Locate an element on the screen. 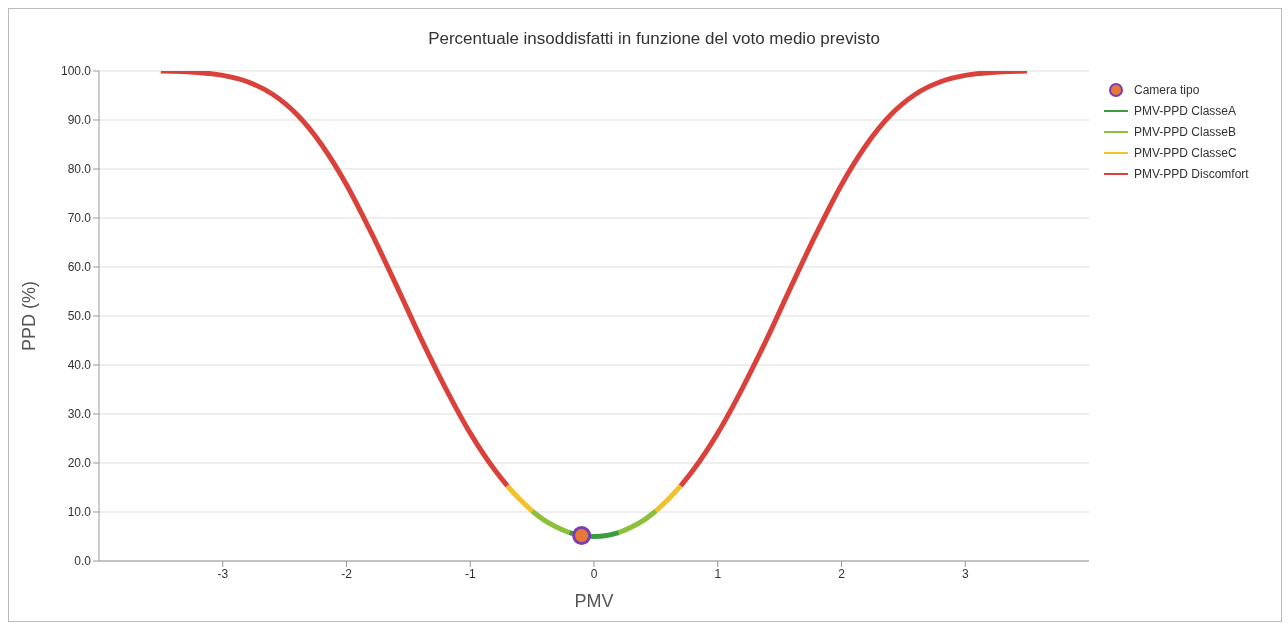 This screenshot has width=1288, height=628. chart-title: Percentuale insoddisfatti in funzione del voto medio previsto is located at coordinates (654, 39).